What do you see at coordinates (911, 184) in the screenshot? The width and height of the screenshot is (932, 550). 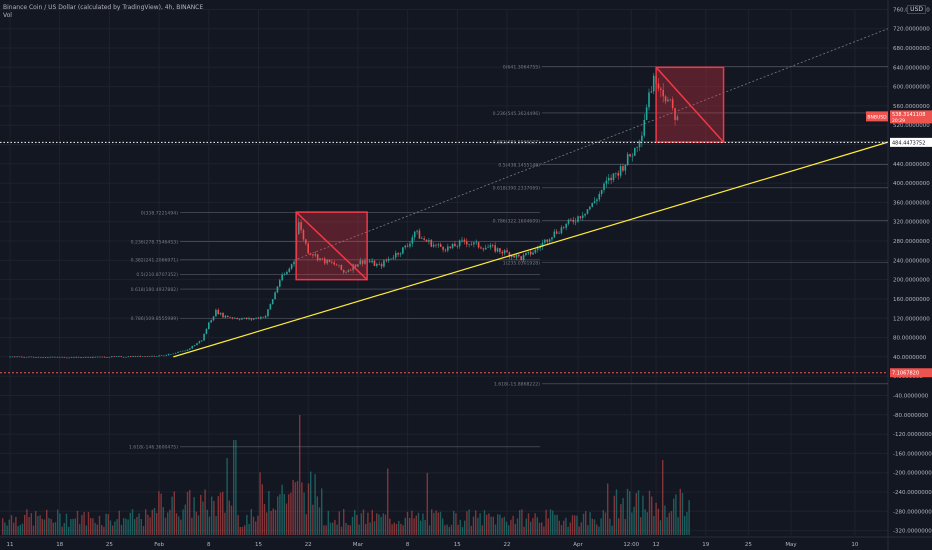 I see `y-tick-label: 400.0000000` at bounding box center [911, 184].